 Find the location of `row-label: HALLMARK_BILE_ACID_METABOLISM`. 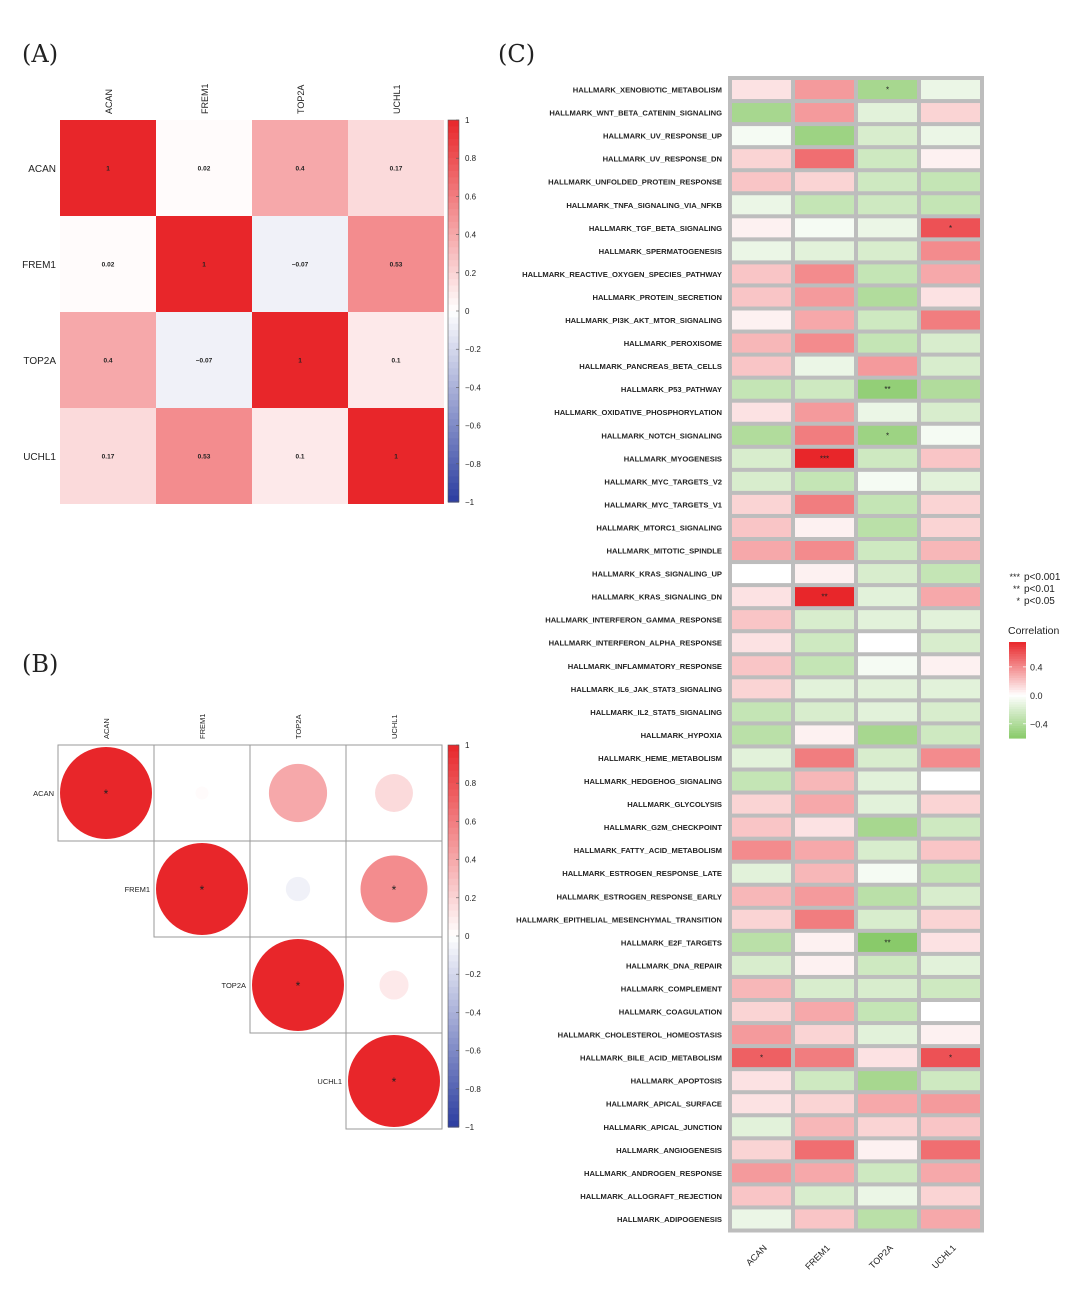

row-label: HALLMARK_BILE_ACID_METABOLISM is located at coordinates (651, 1058).